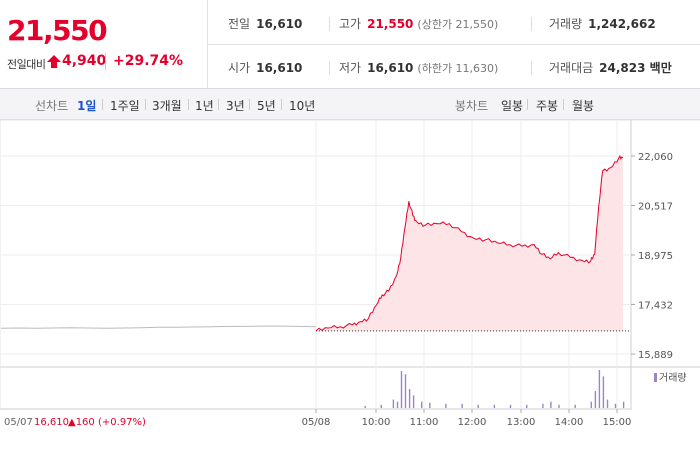 This screenshot has height=450, width=700. I want to click on price-summary: 21,550 전일대비 4,940 +29.74%, so click(104, 44).